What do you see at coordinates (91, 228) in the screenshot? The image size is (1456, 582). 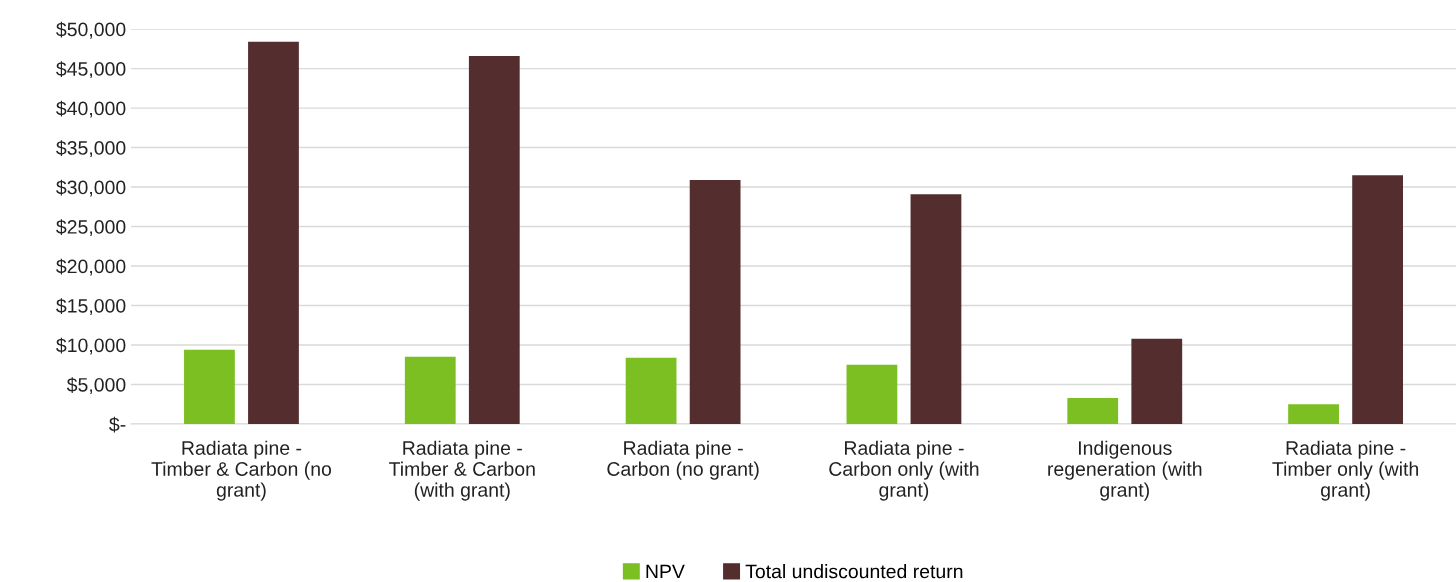 I see `y-tick-label: $25,000` at bounding box center [91, 228].